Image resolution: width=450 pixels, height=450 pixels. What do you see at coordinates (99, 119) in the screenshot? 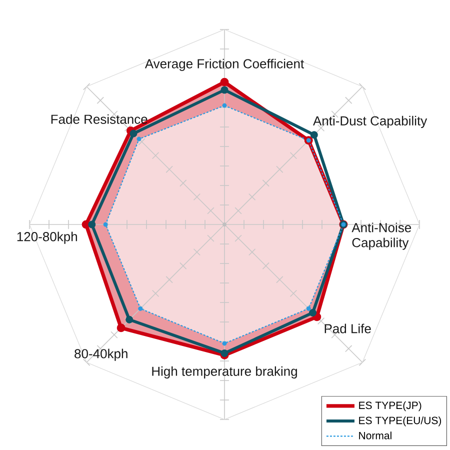
I see `spoke-label: Fade Resistance` at bounding box center [99, 119].